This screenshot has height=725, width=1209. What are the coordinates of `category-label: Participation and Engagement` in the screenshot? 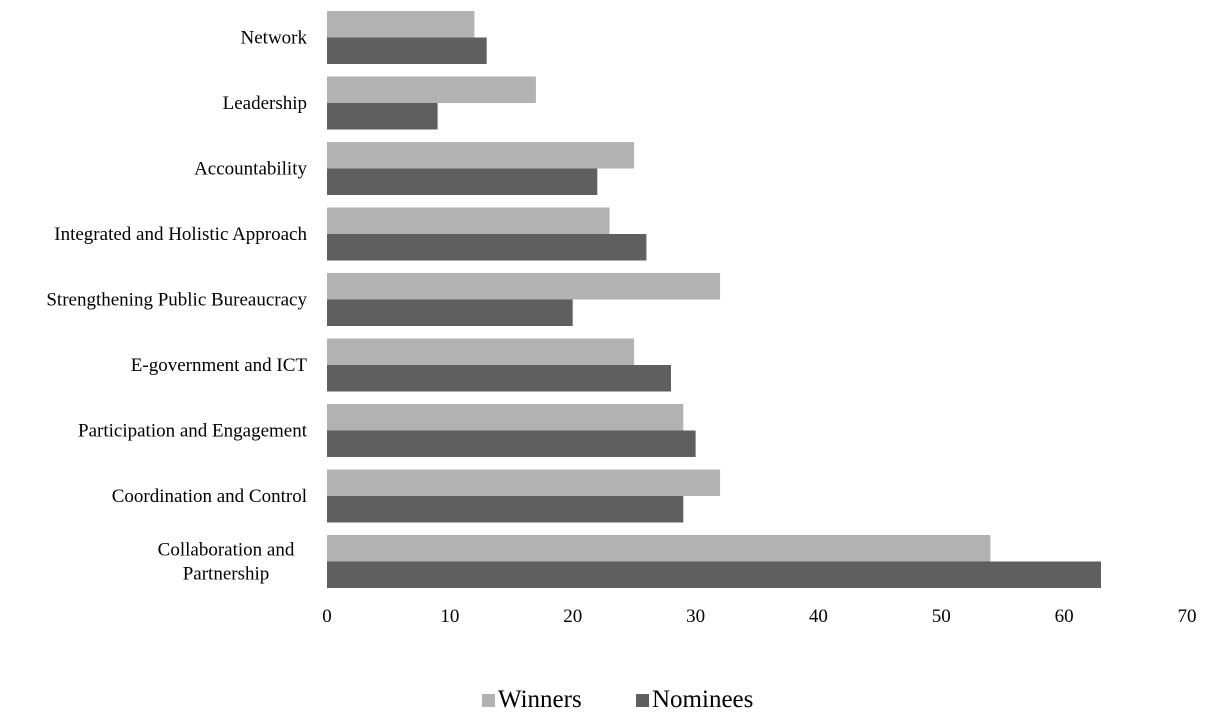 It's located at (193, 431).